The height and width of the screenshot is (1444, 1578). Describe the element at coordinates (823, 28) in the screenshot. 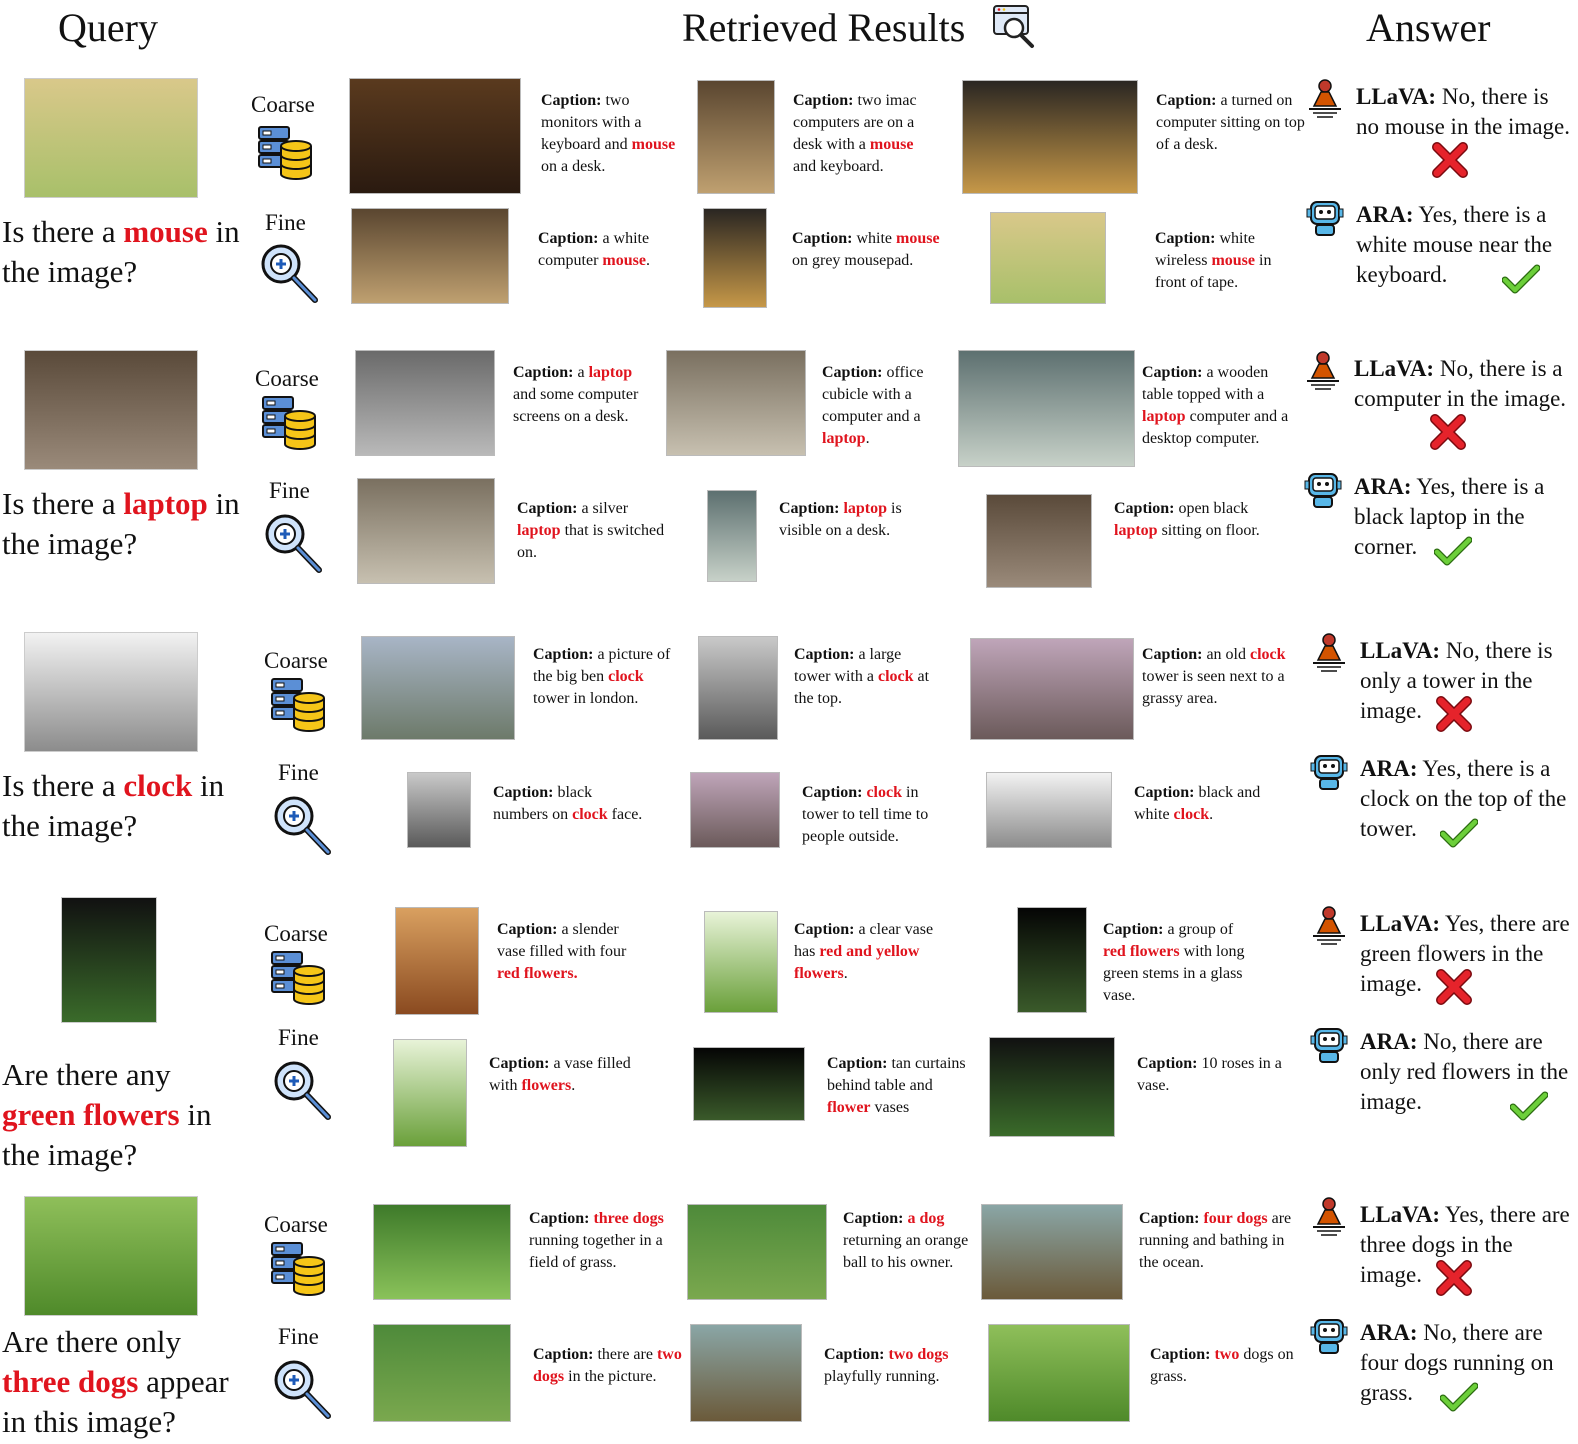

I see `retrieved-header: Retrieved Results` at that location.